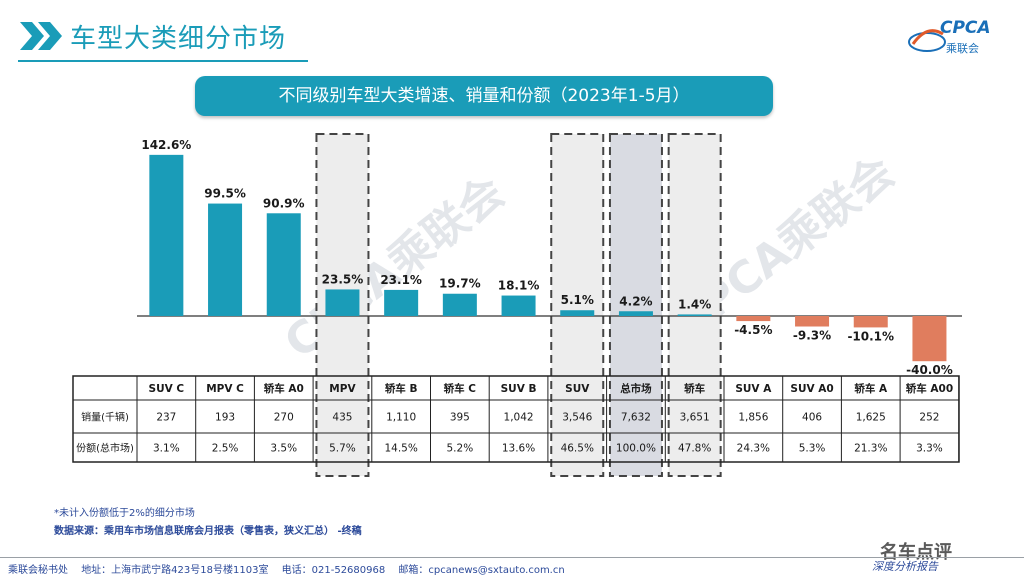  What do you see at coordinates (871, 388) in the screenshot?
I see `table-header-cell: 轿车 A` at bounding box center [871, 388].